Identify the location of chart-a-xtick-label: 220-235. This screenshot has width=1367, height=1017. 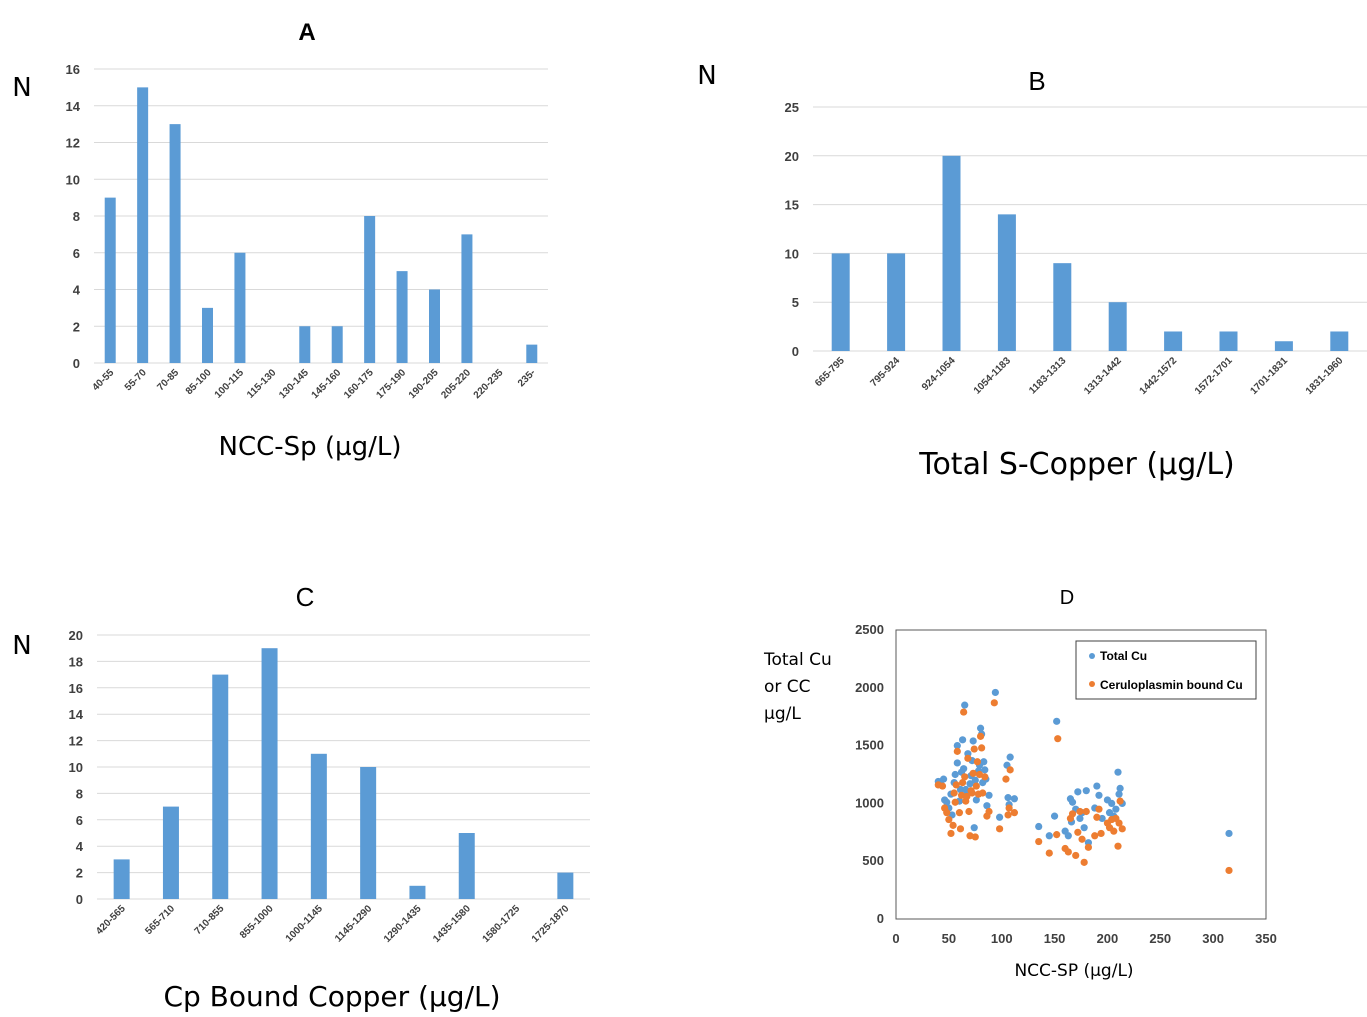
(489, 384).